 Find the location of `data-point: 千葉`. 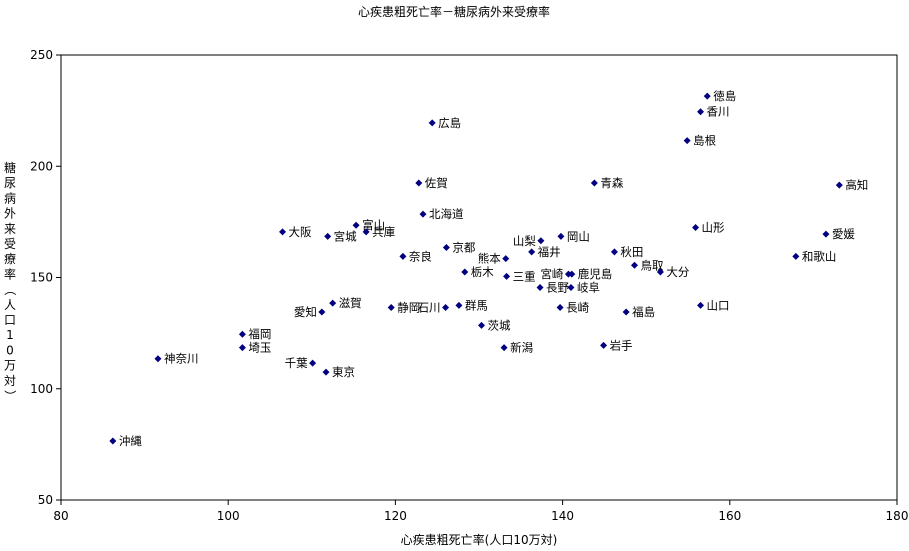

data-point: 千葉 is located at coordinates (301, 363).